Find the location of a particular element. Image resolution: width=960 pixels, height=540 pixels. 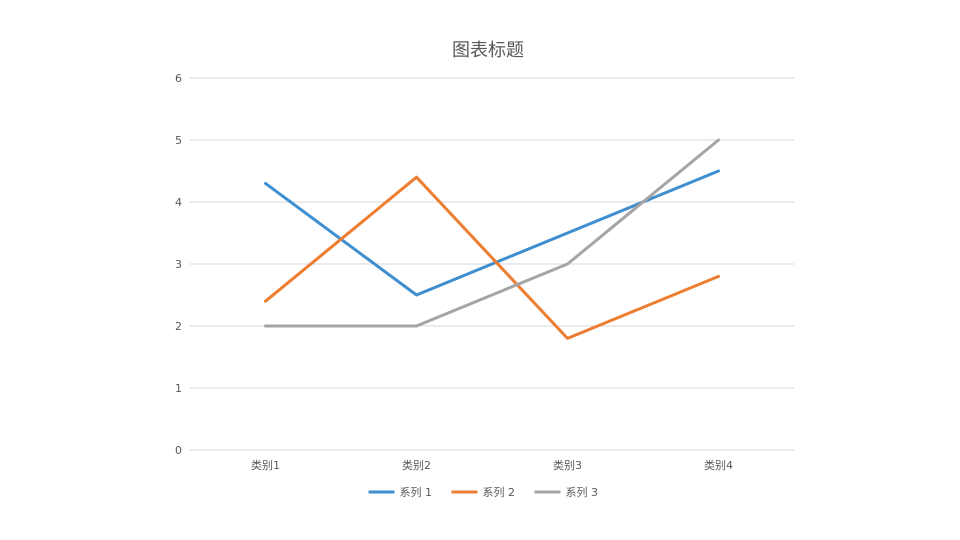

y-tick-label: 1 is located at coordinates (178, 388).